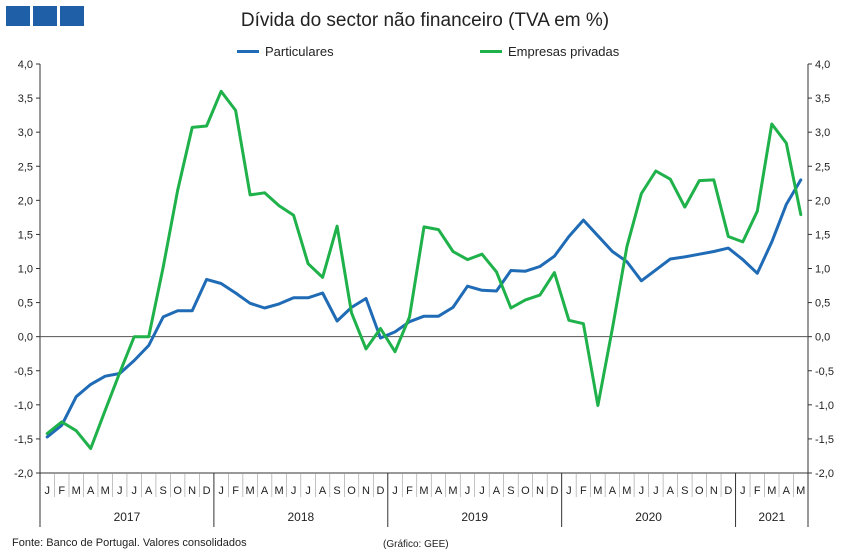 This screenshot has width=850, height=560. I want to click on y-tick-label-right: 4,0, so click(822, 65).